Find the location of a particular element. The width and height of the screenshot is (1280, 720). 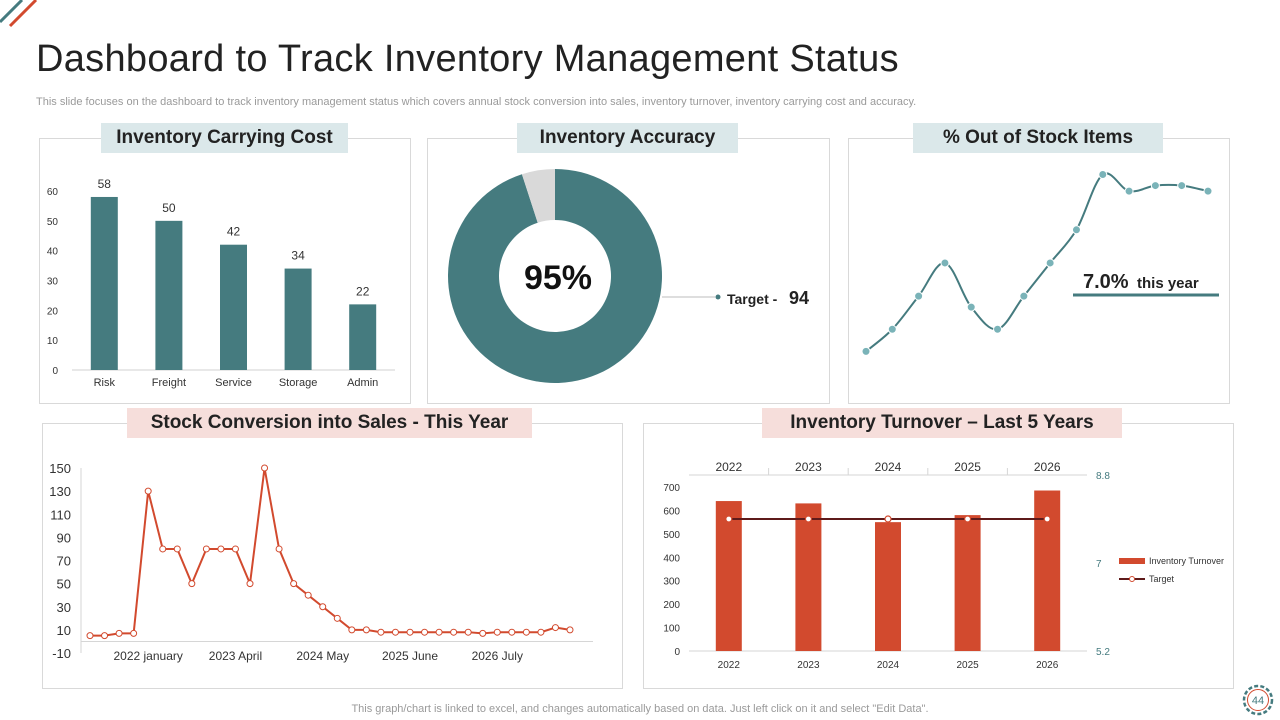

y-tick-label: 700 is located at coordinates (671, 488).